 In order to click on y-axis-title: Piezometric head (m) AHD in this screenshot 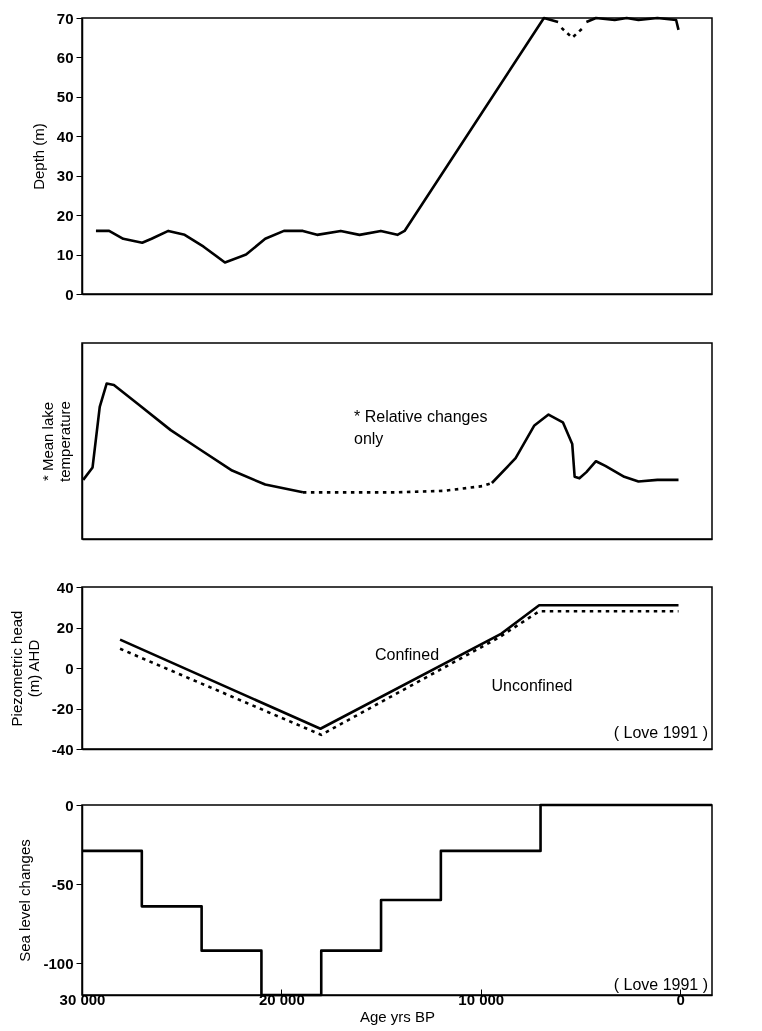, I will do `click(24, 668)`.